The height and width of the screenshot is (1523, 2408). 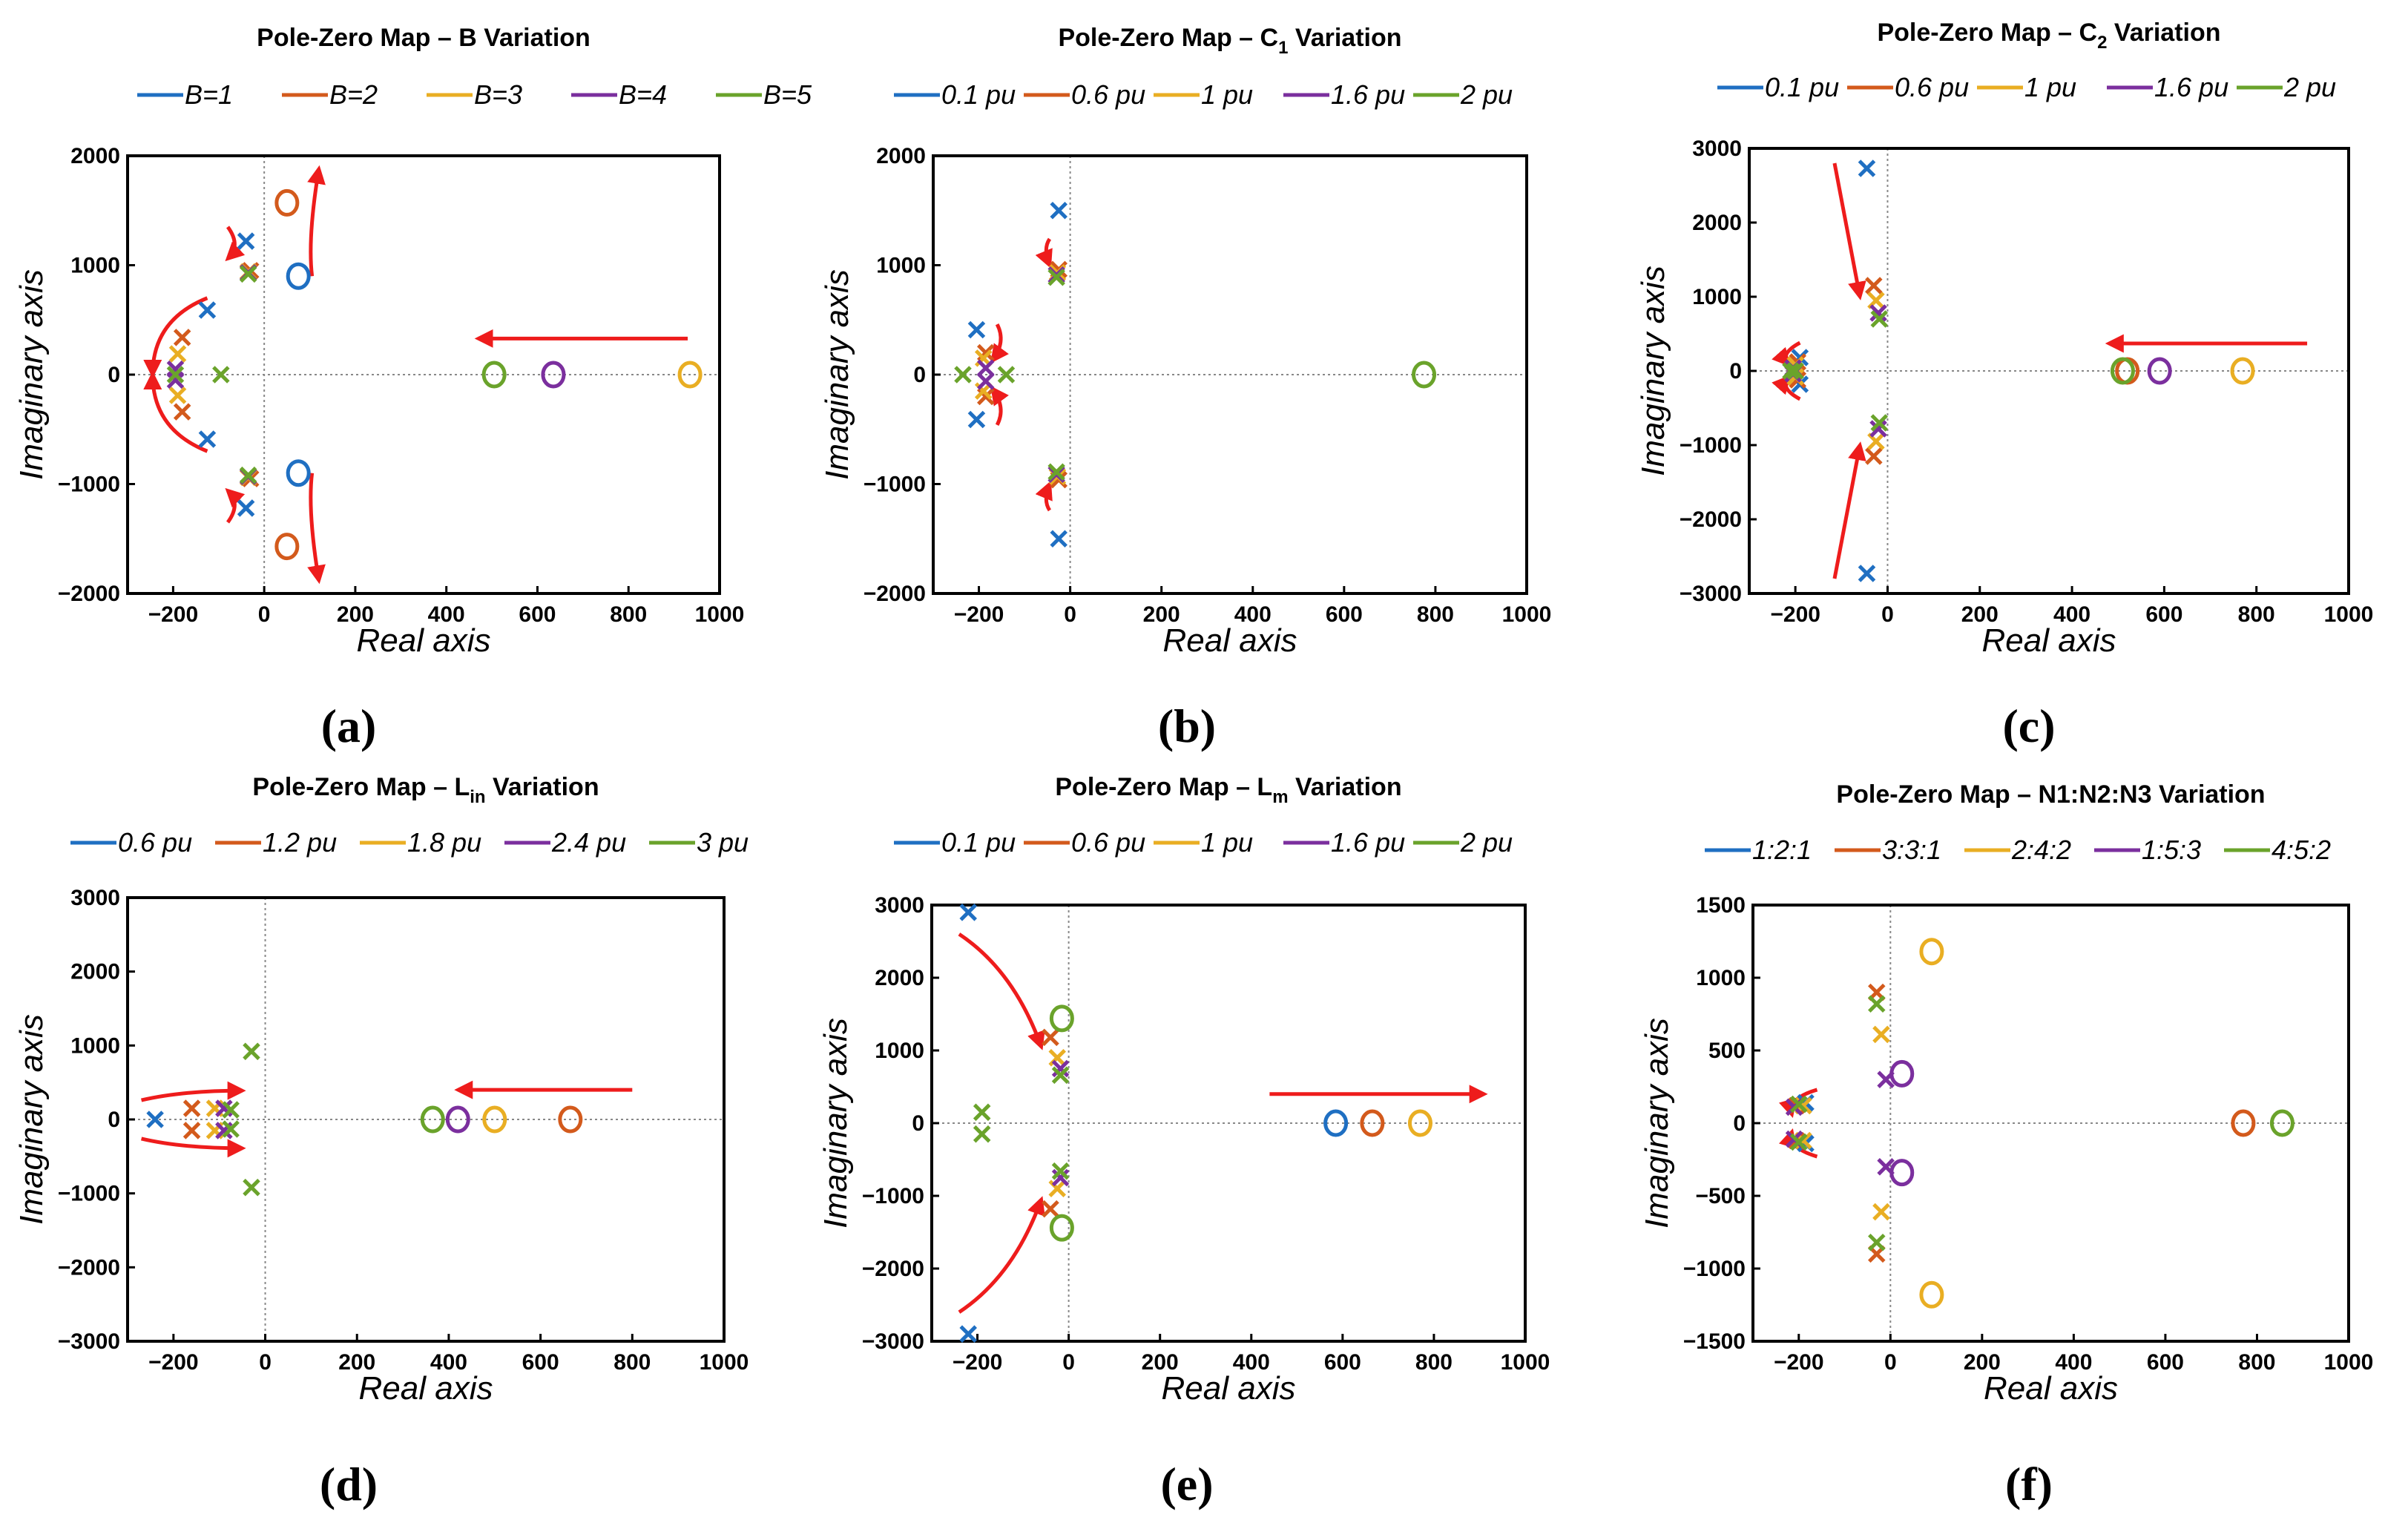 I want to click on legend-label-3: 1 pu, so click(x=1227, y=842).